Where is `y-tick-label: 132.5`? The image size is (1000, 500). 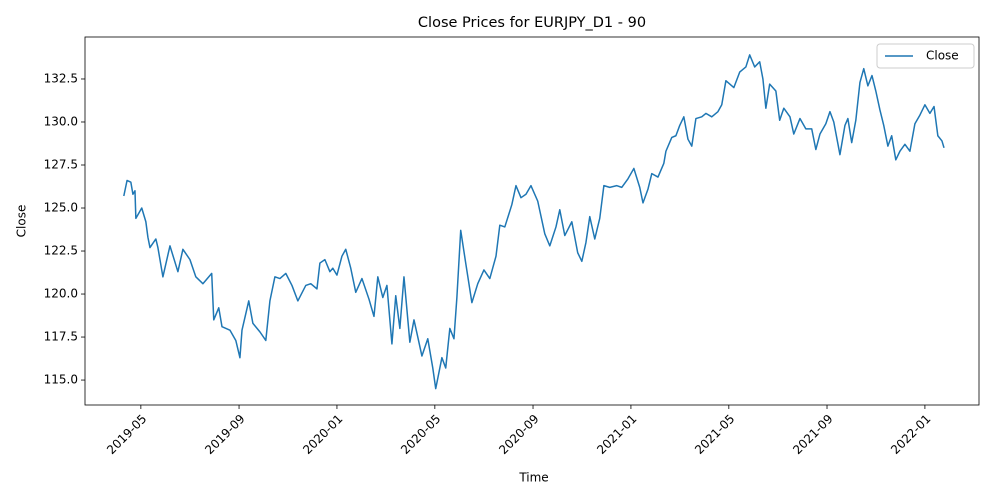
y-tick-label: 132.5 is located at coordinates (61, 78).